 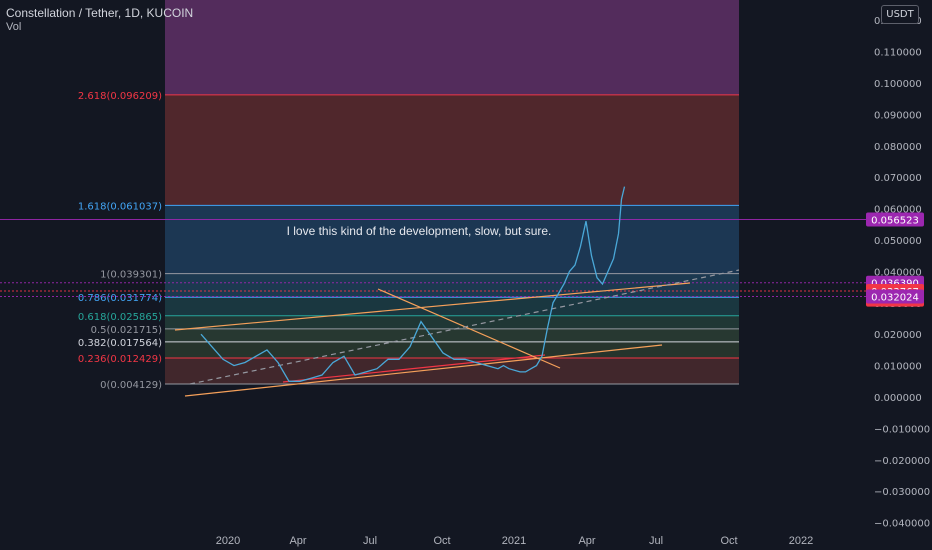 I want to click on y-tick-label: 0.000000, so click(x=898, y=398).